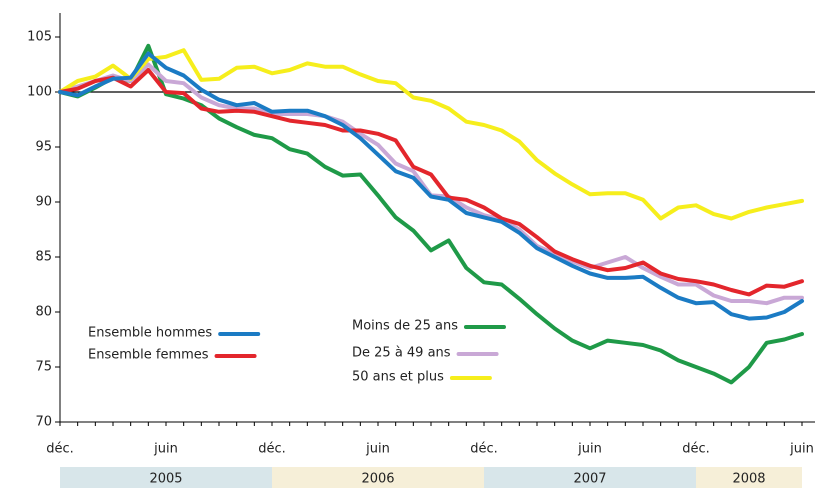 The image size is (815, 488). What do you see at coordinates (43, 312) in the screenshot?
I see `y-tick-label: 80` at bounding box center [43, 312].